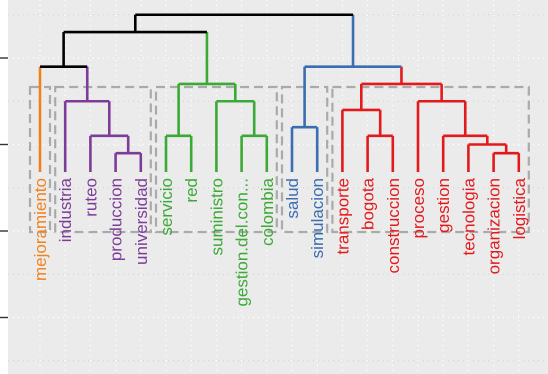  I want to click on leaf-label: universidad, so click(141, 221).